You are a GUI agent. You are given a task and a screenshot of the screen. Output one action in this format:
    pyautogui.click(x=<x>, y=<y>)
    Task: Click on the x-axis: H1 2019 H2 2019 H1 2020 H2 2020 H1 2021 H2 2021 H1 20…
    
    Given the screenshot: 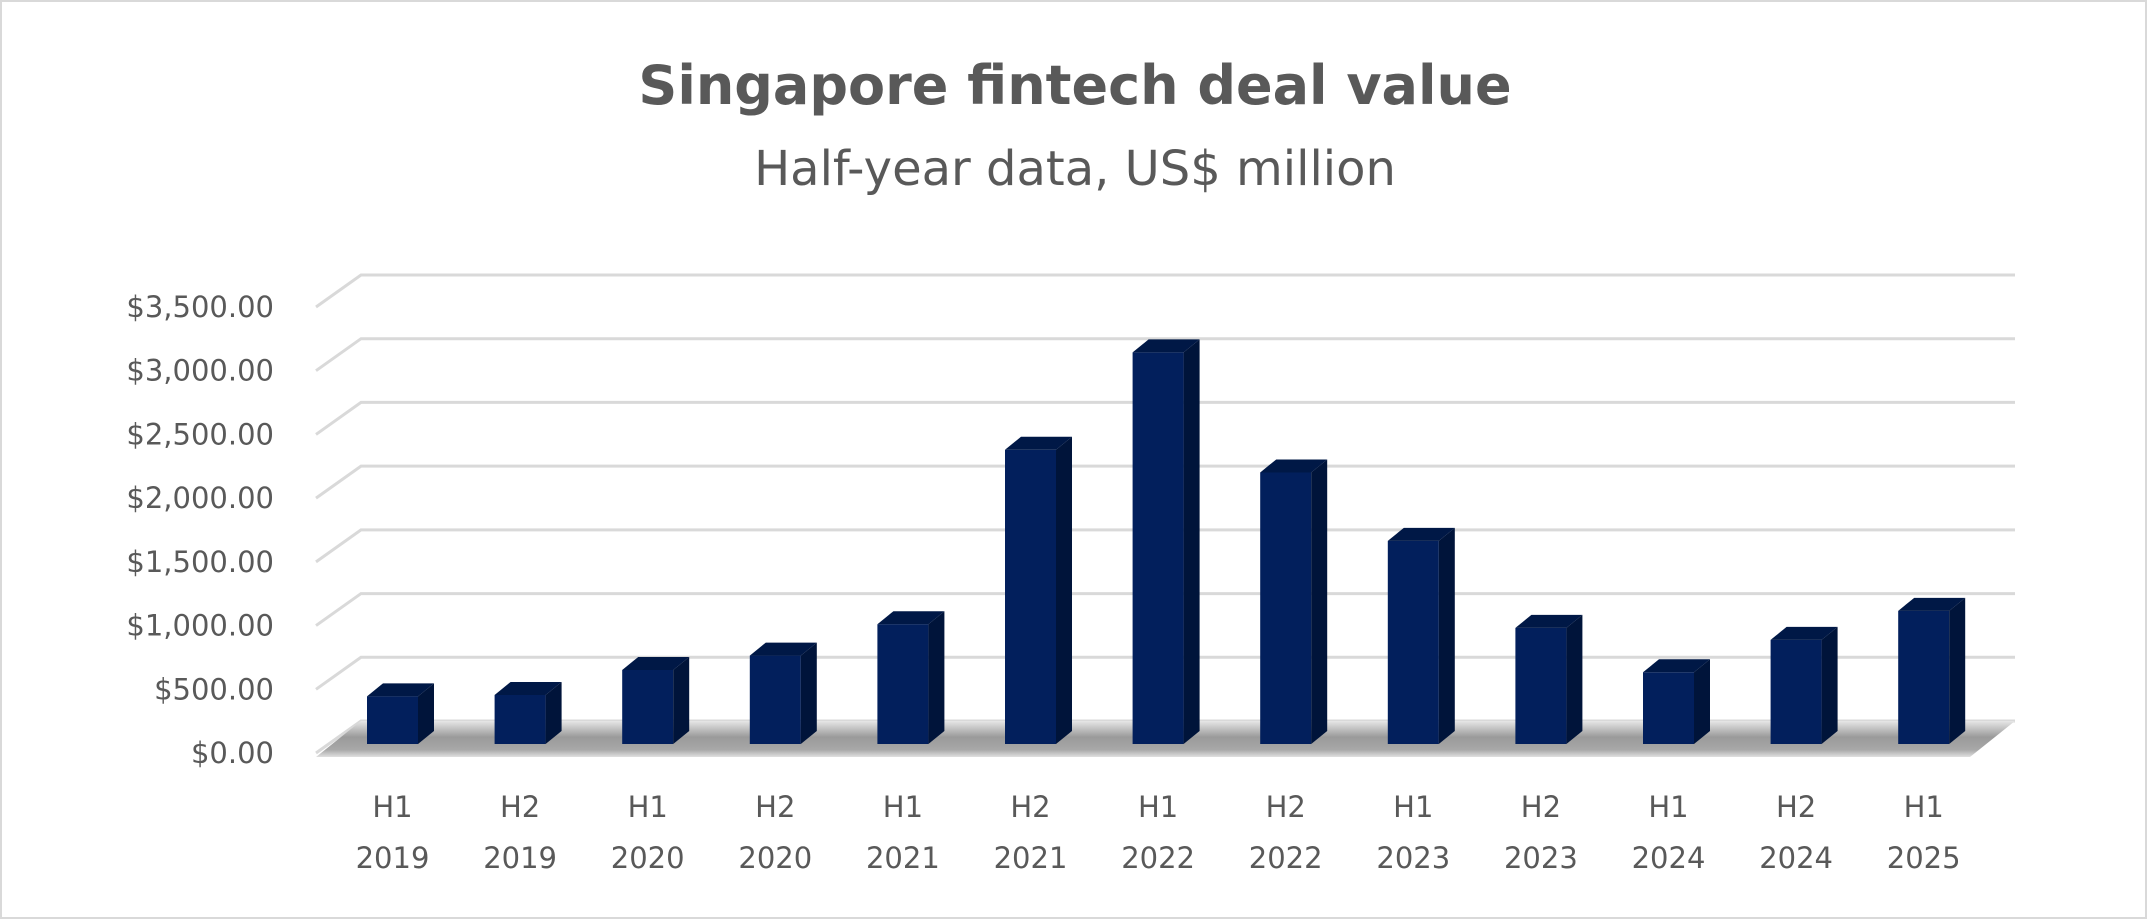 What is the action you would take?
    pyautogui.click(x=1158, y=832)
    